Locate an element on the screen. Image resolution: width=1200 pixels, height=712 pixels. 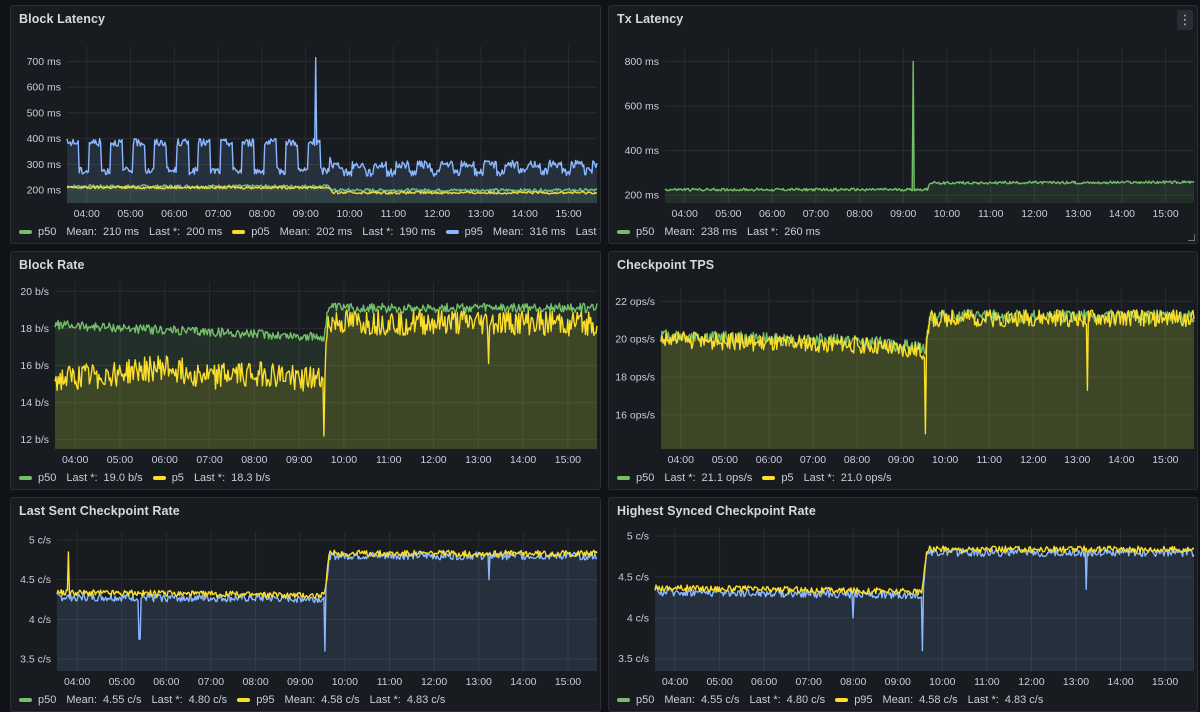
legend: p50 Mean: 238 ms Last *: 260 ms is located at coordinates (718, 232).